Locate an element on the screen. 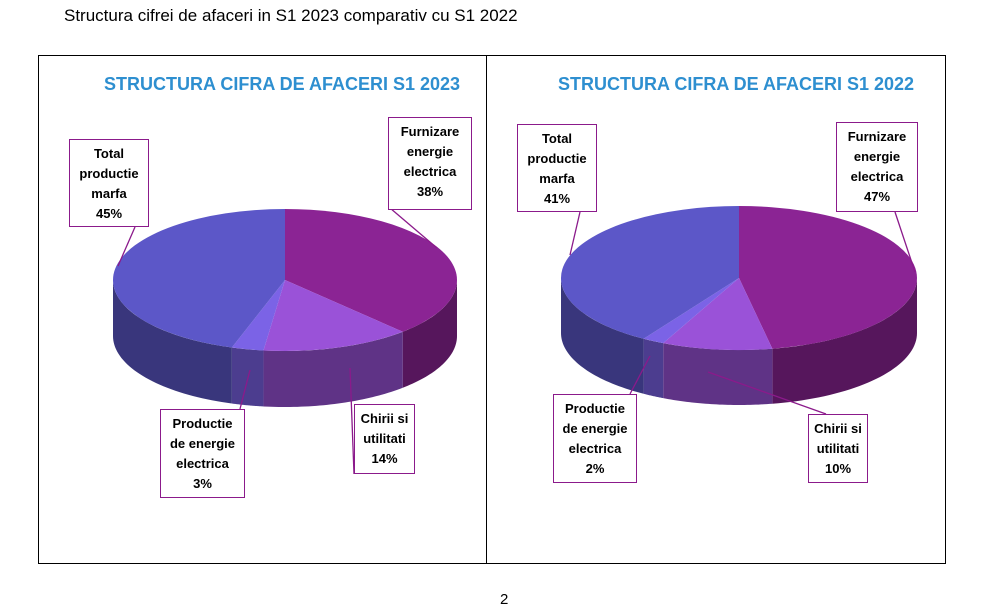  chart-title-2022: STRUCTURA CIFRA DE AFACERI S1 2022 is located at coordinates (736, 84).